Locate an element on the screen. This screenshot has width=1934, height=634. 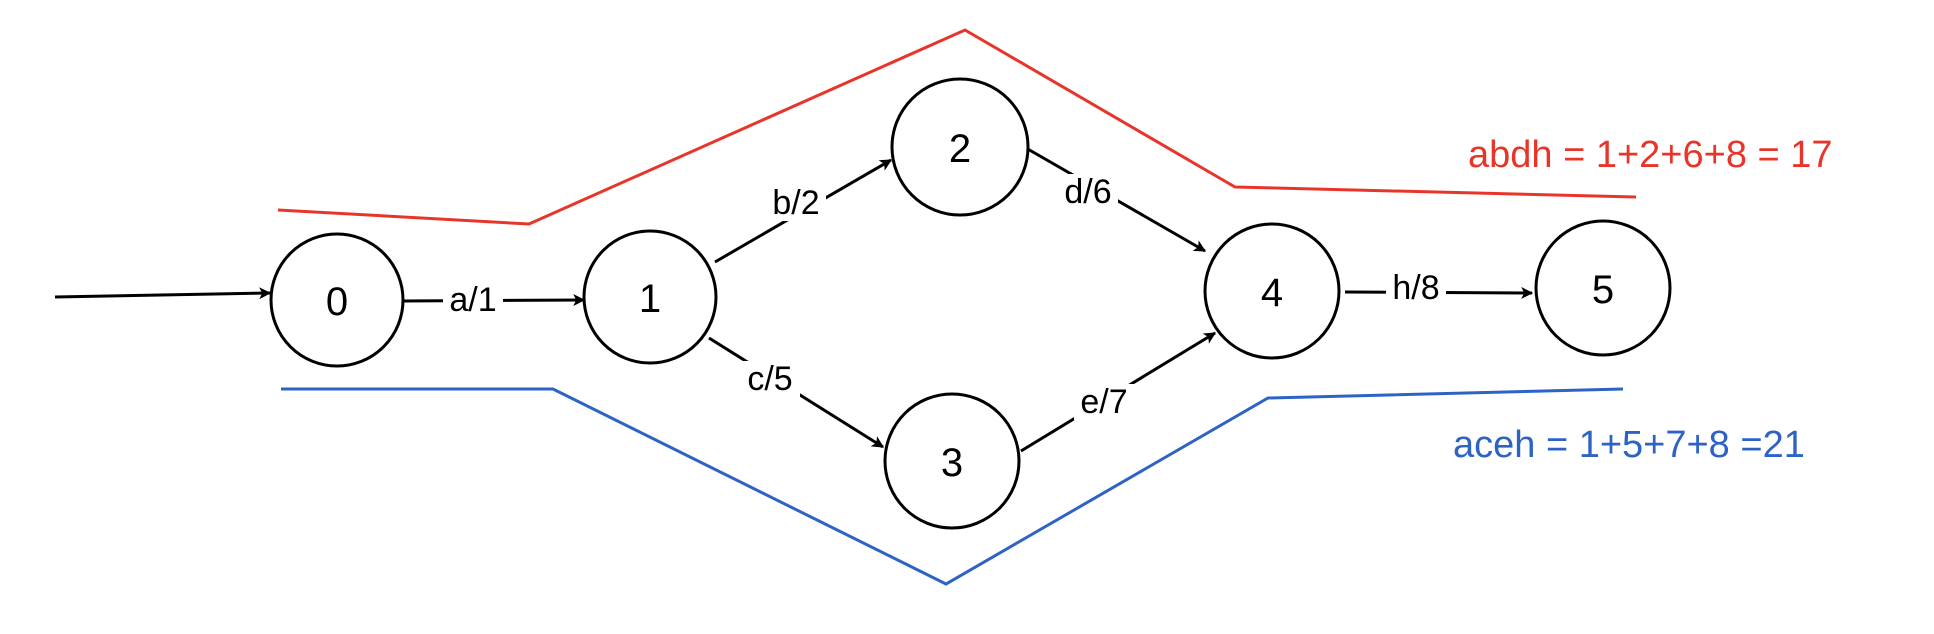
edge-2-4: d/6 is located at coordinates (1116, 199).